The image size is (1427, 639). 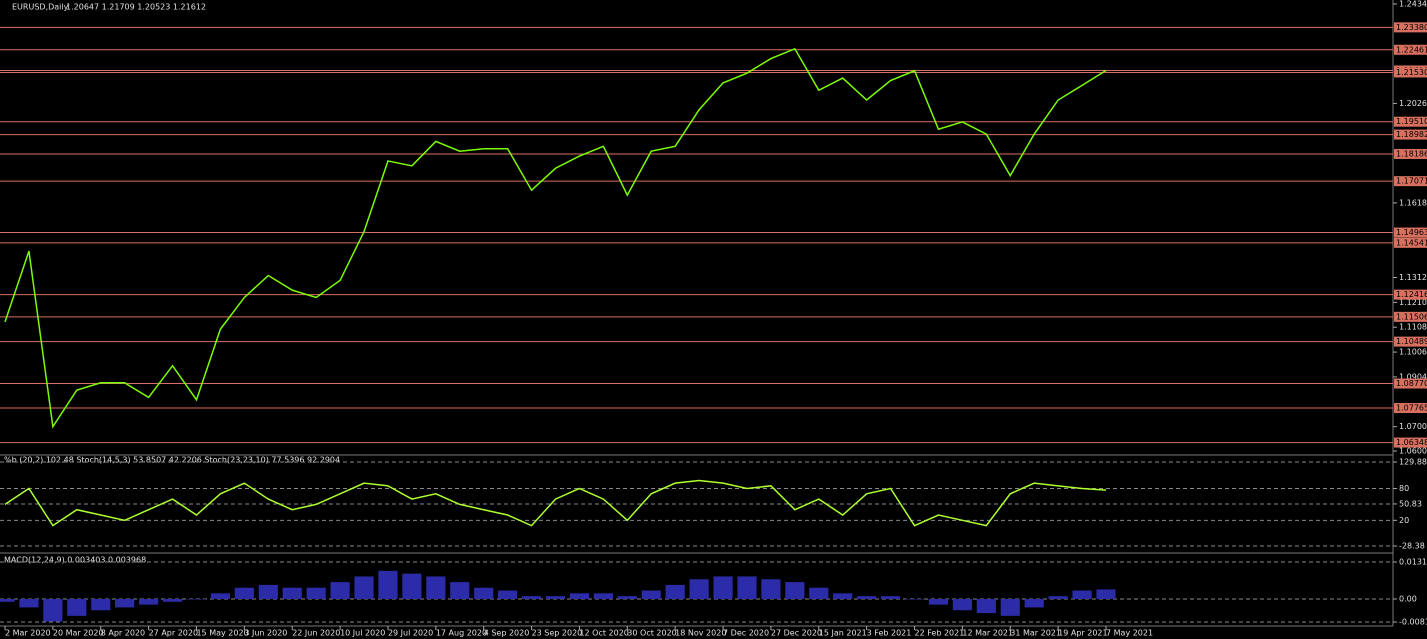 I want to click on price-level-label: 1.17071, so click(x=1411, y=181).